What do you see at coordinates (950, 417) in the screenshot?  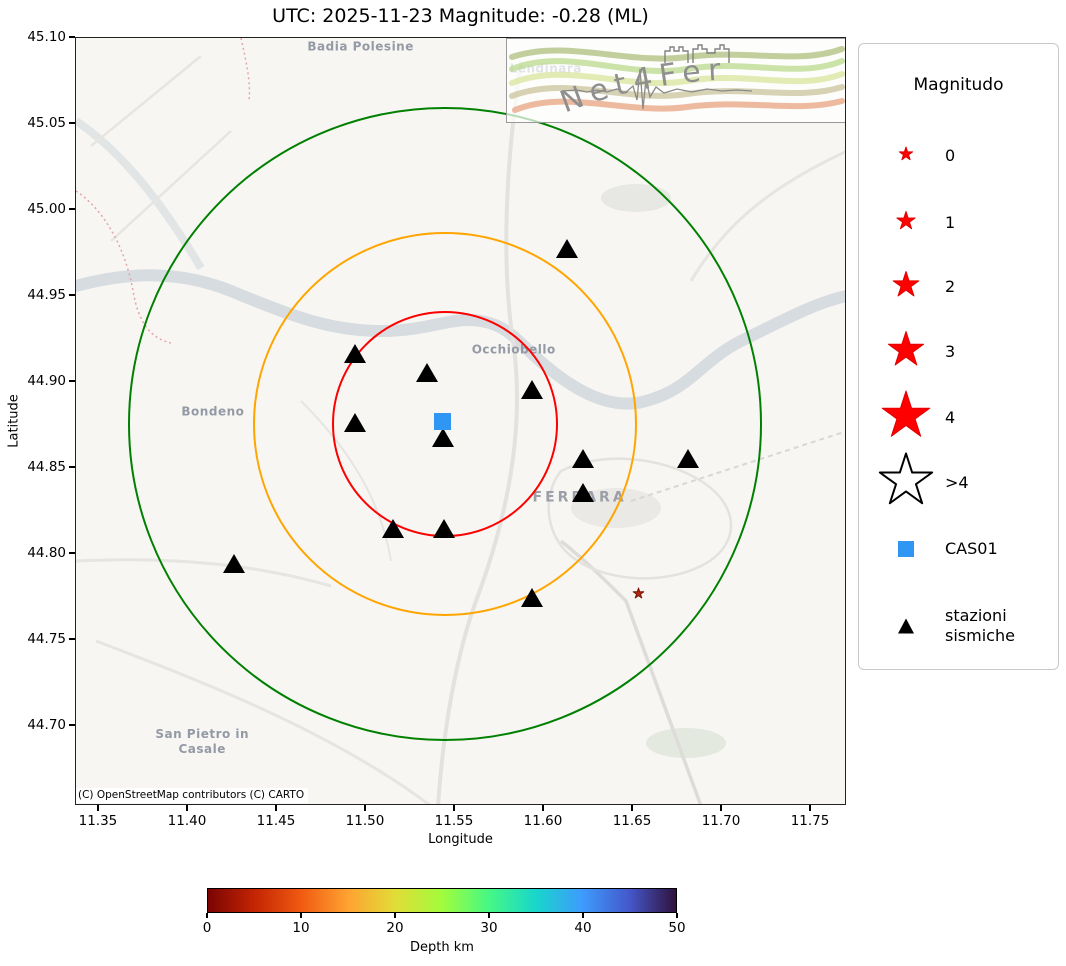 I see `legend-item-label: 4` at bounding box center [950, 417].